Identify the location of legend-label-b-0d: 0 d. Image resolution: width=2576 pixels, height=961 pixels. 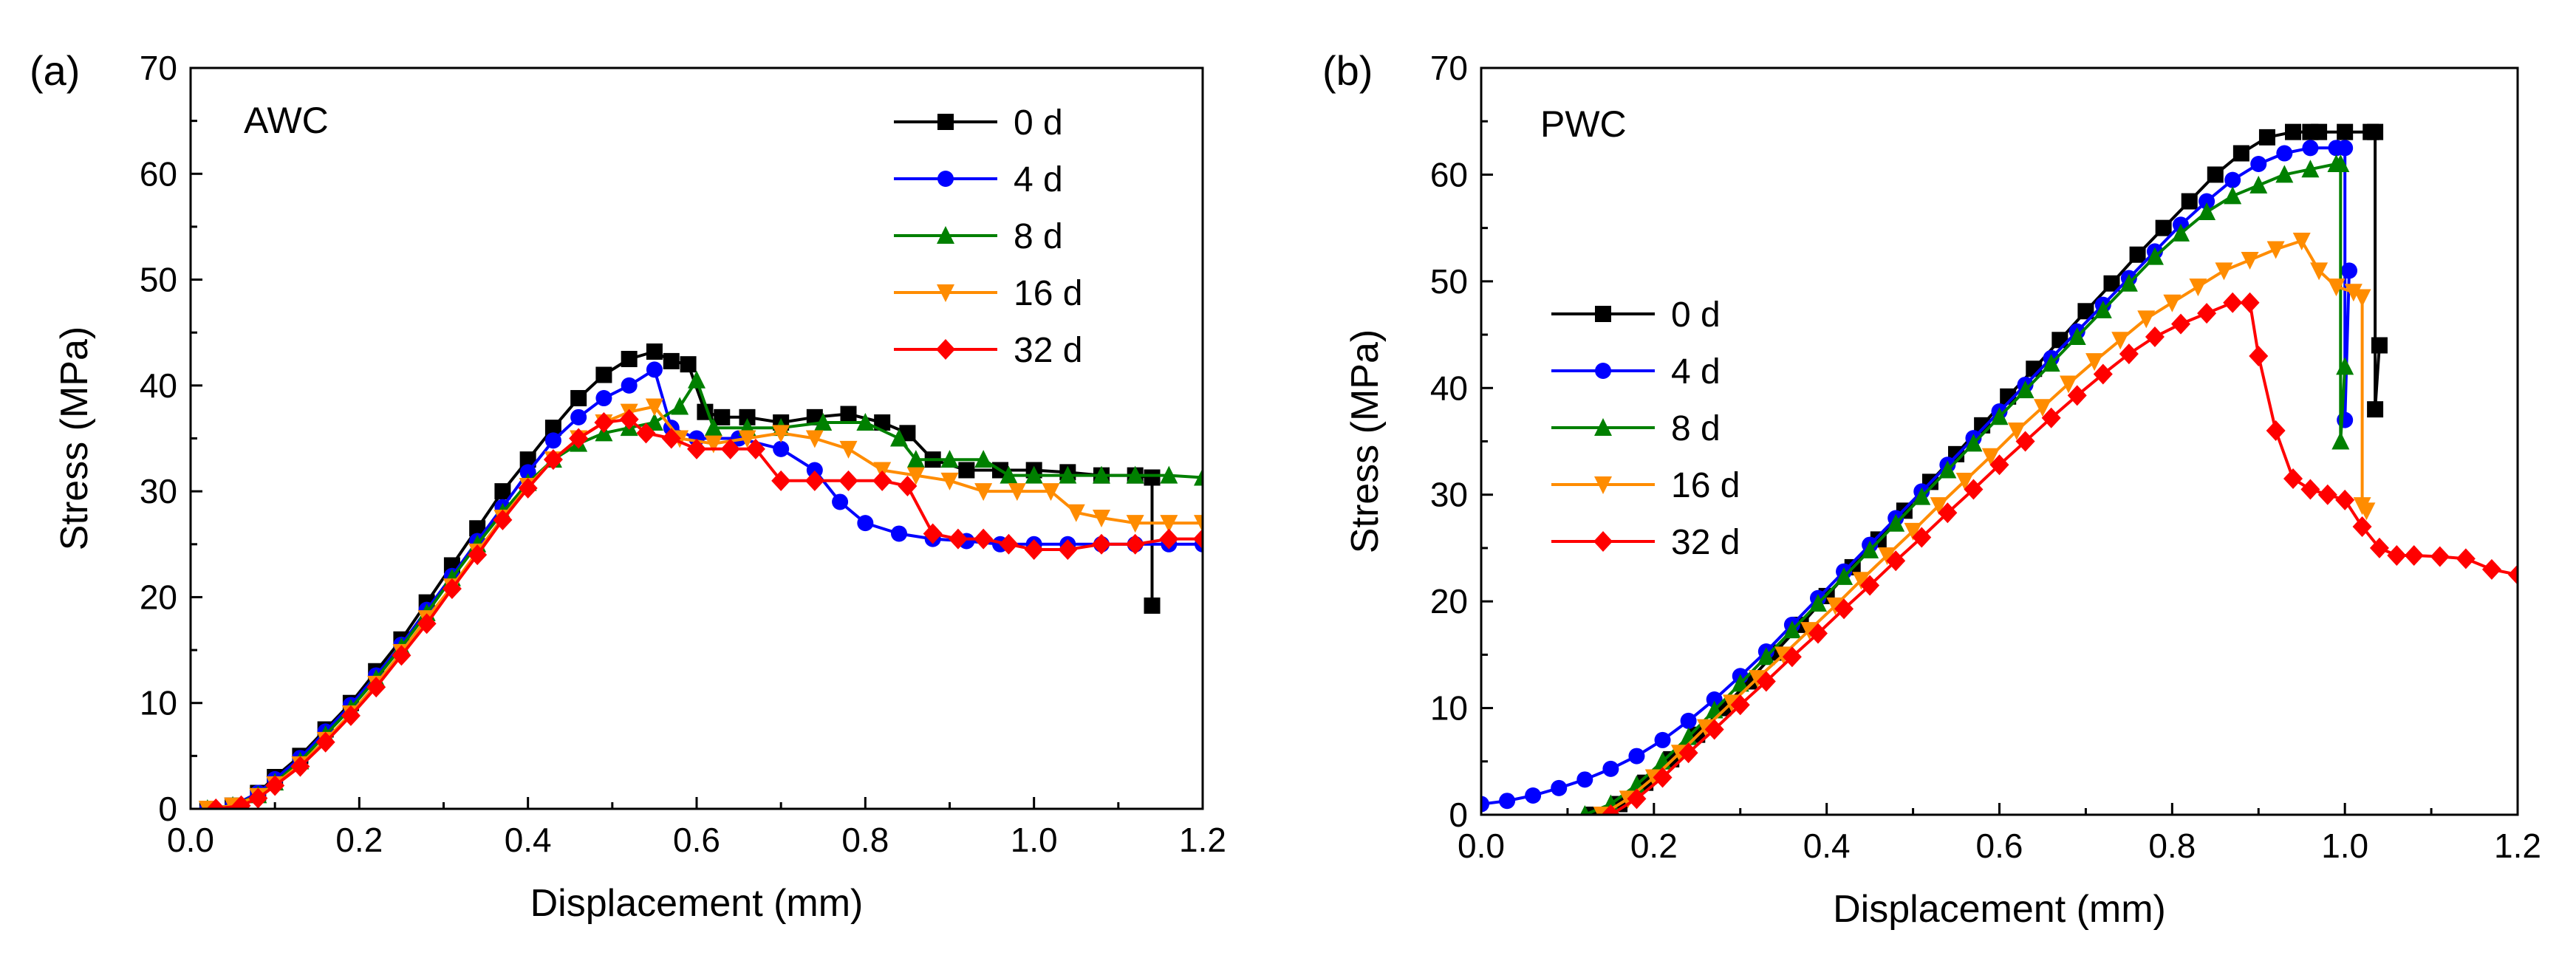
(1696, 315).